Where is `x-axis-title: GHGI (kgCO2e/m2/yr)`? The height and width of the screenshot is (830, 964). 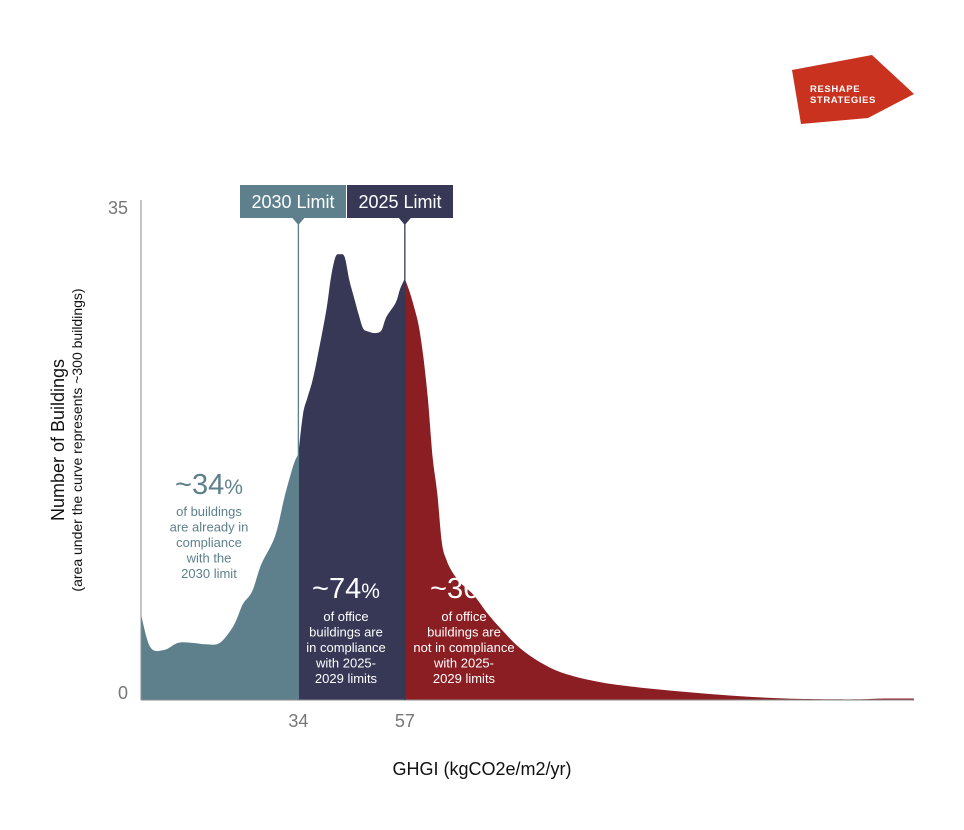 x-axis-title: GHGI (kgCO2e/m2/yr) is located at coordinates (481, 769).